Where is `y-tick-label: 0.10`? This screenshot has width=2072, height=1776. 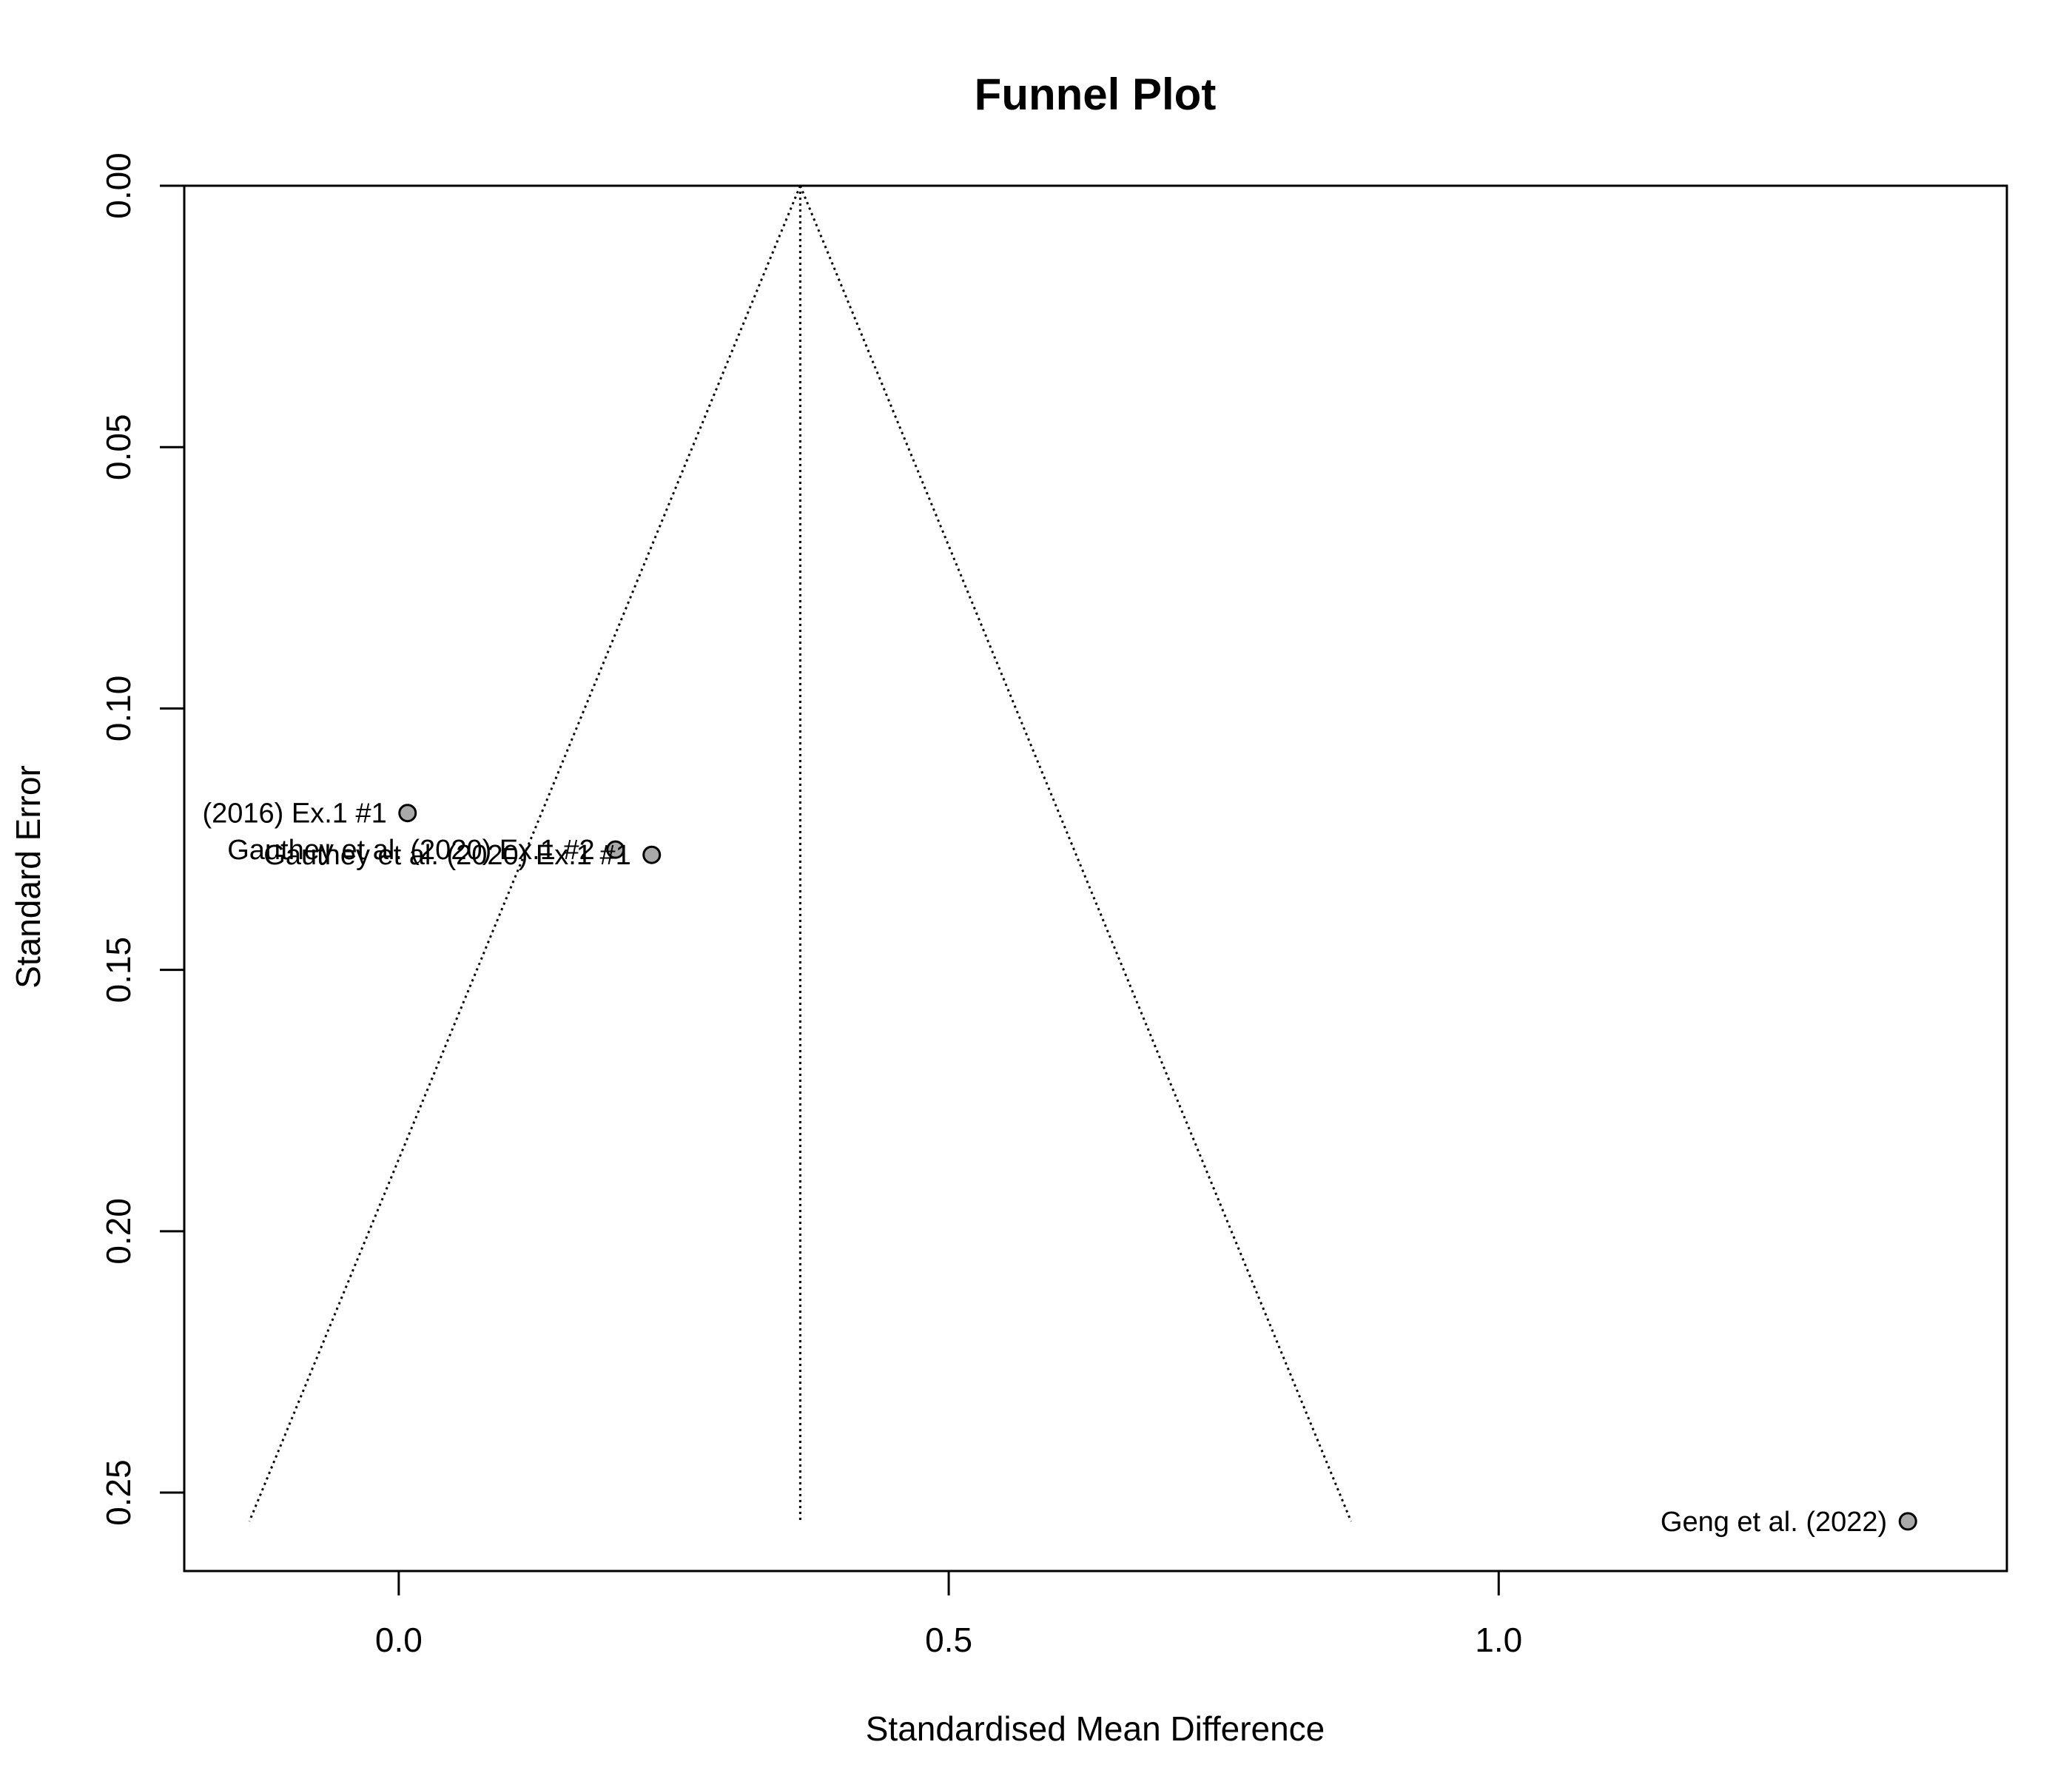
y-tick-label: 0.10 is located at coordinates (118, 709).